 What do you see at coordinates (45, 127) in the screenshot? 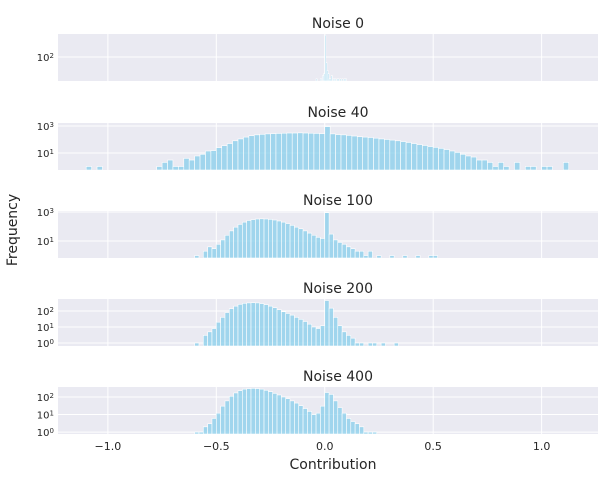
I see `y-tick-label: 103` at bounding box center [45, 127].